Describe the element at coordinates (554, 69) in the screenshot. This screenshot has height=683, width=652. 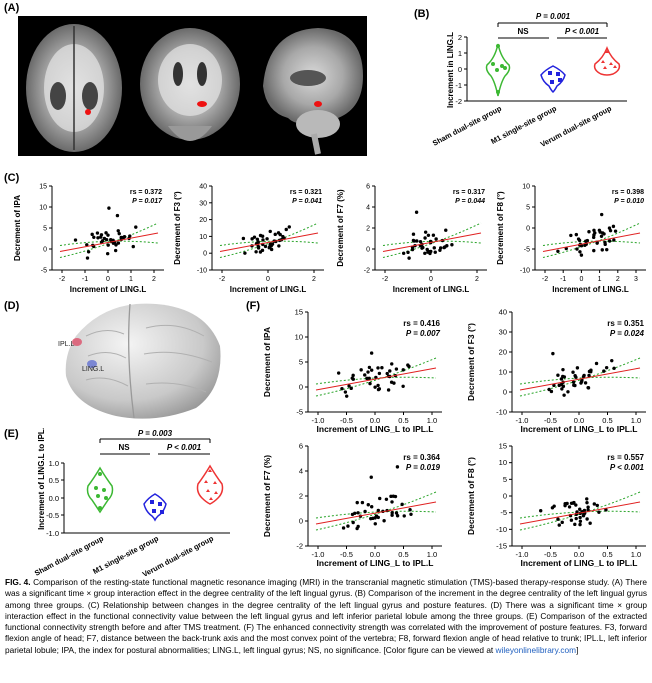
I see `violin-points` at that location.